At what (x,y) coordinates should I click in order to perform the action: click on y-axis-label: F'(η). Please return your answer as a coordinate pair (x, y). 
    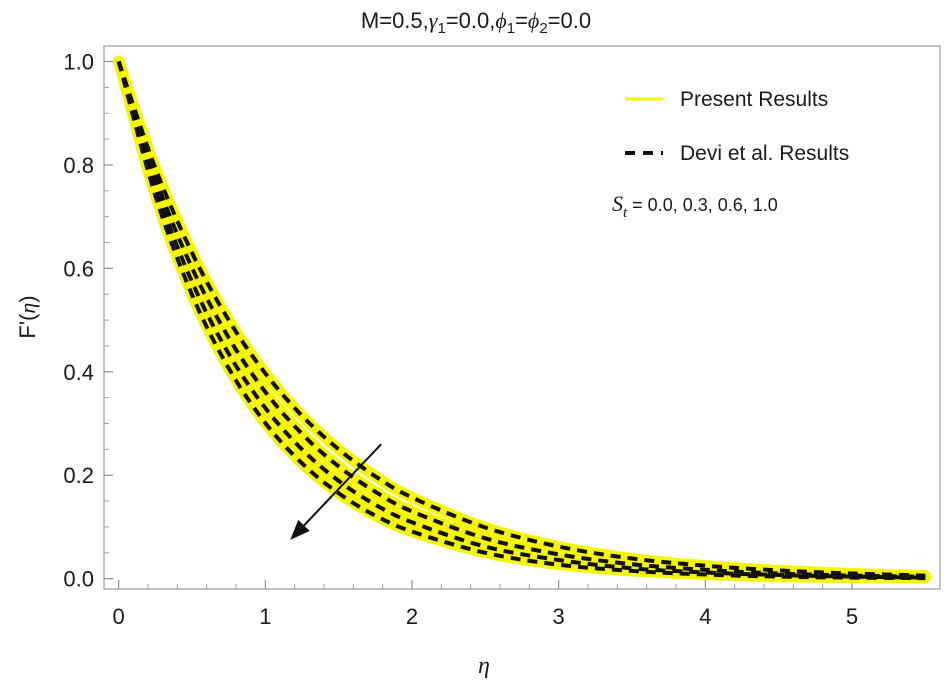
    Looking at the image, I should click on (27, 316).